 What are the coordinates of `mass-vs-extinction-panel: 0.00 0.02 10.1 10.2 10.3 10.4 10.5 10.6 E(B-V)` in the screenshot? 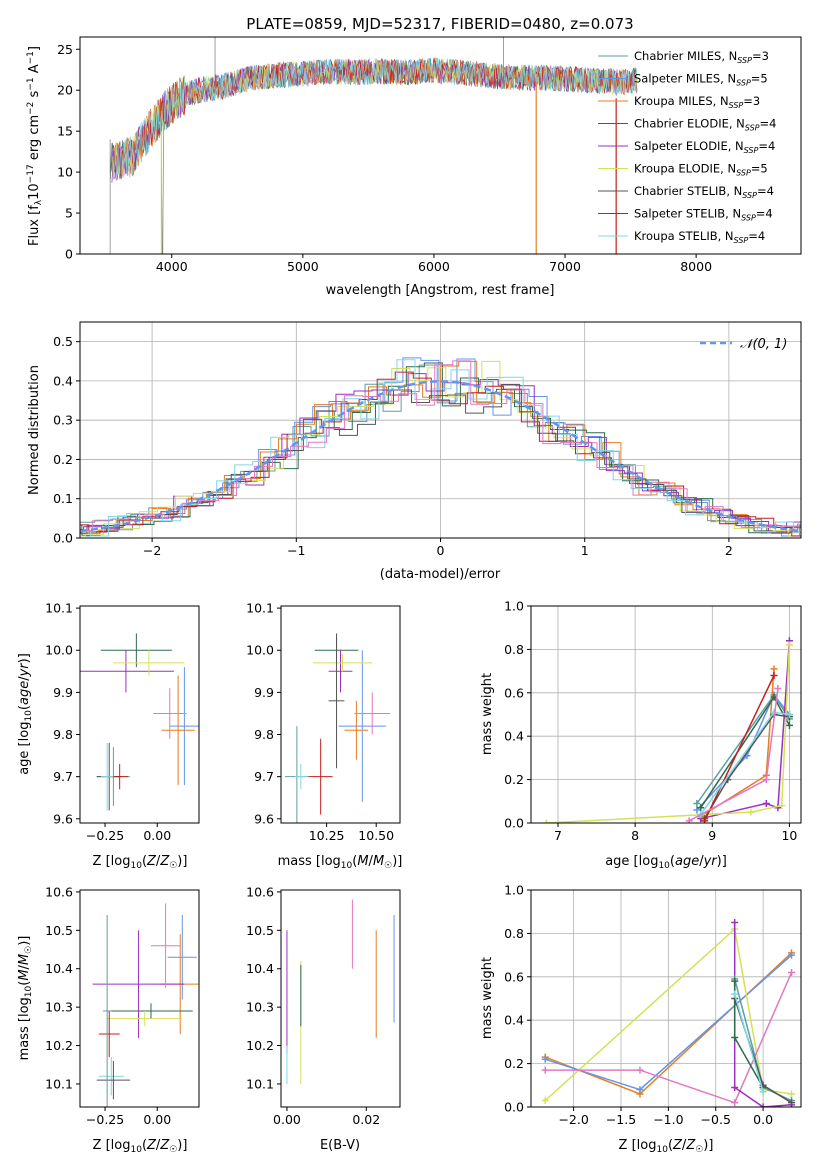 It's located at (323, 1018).